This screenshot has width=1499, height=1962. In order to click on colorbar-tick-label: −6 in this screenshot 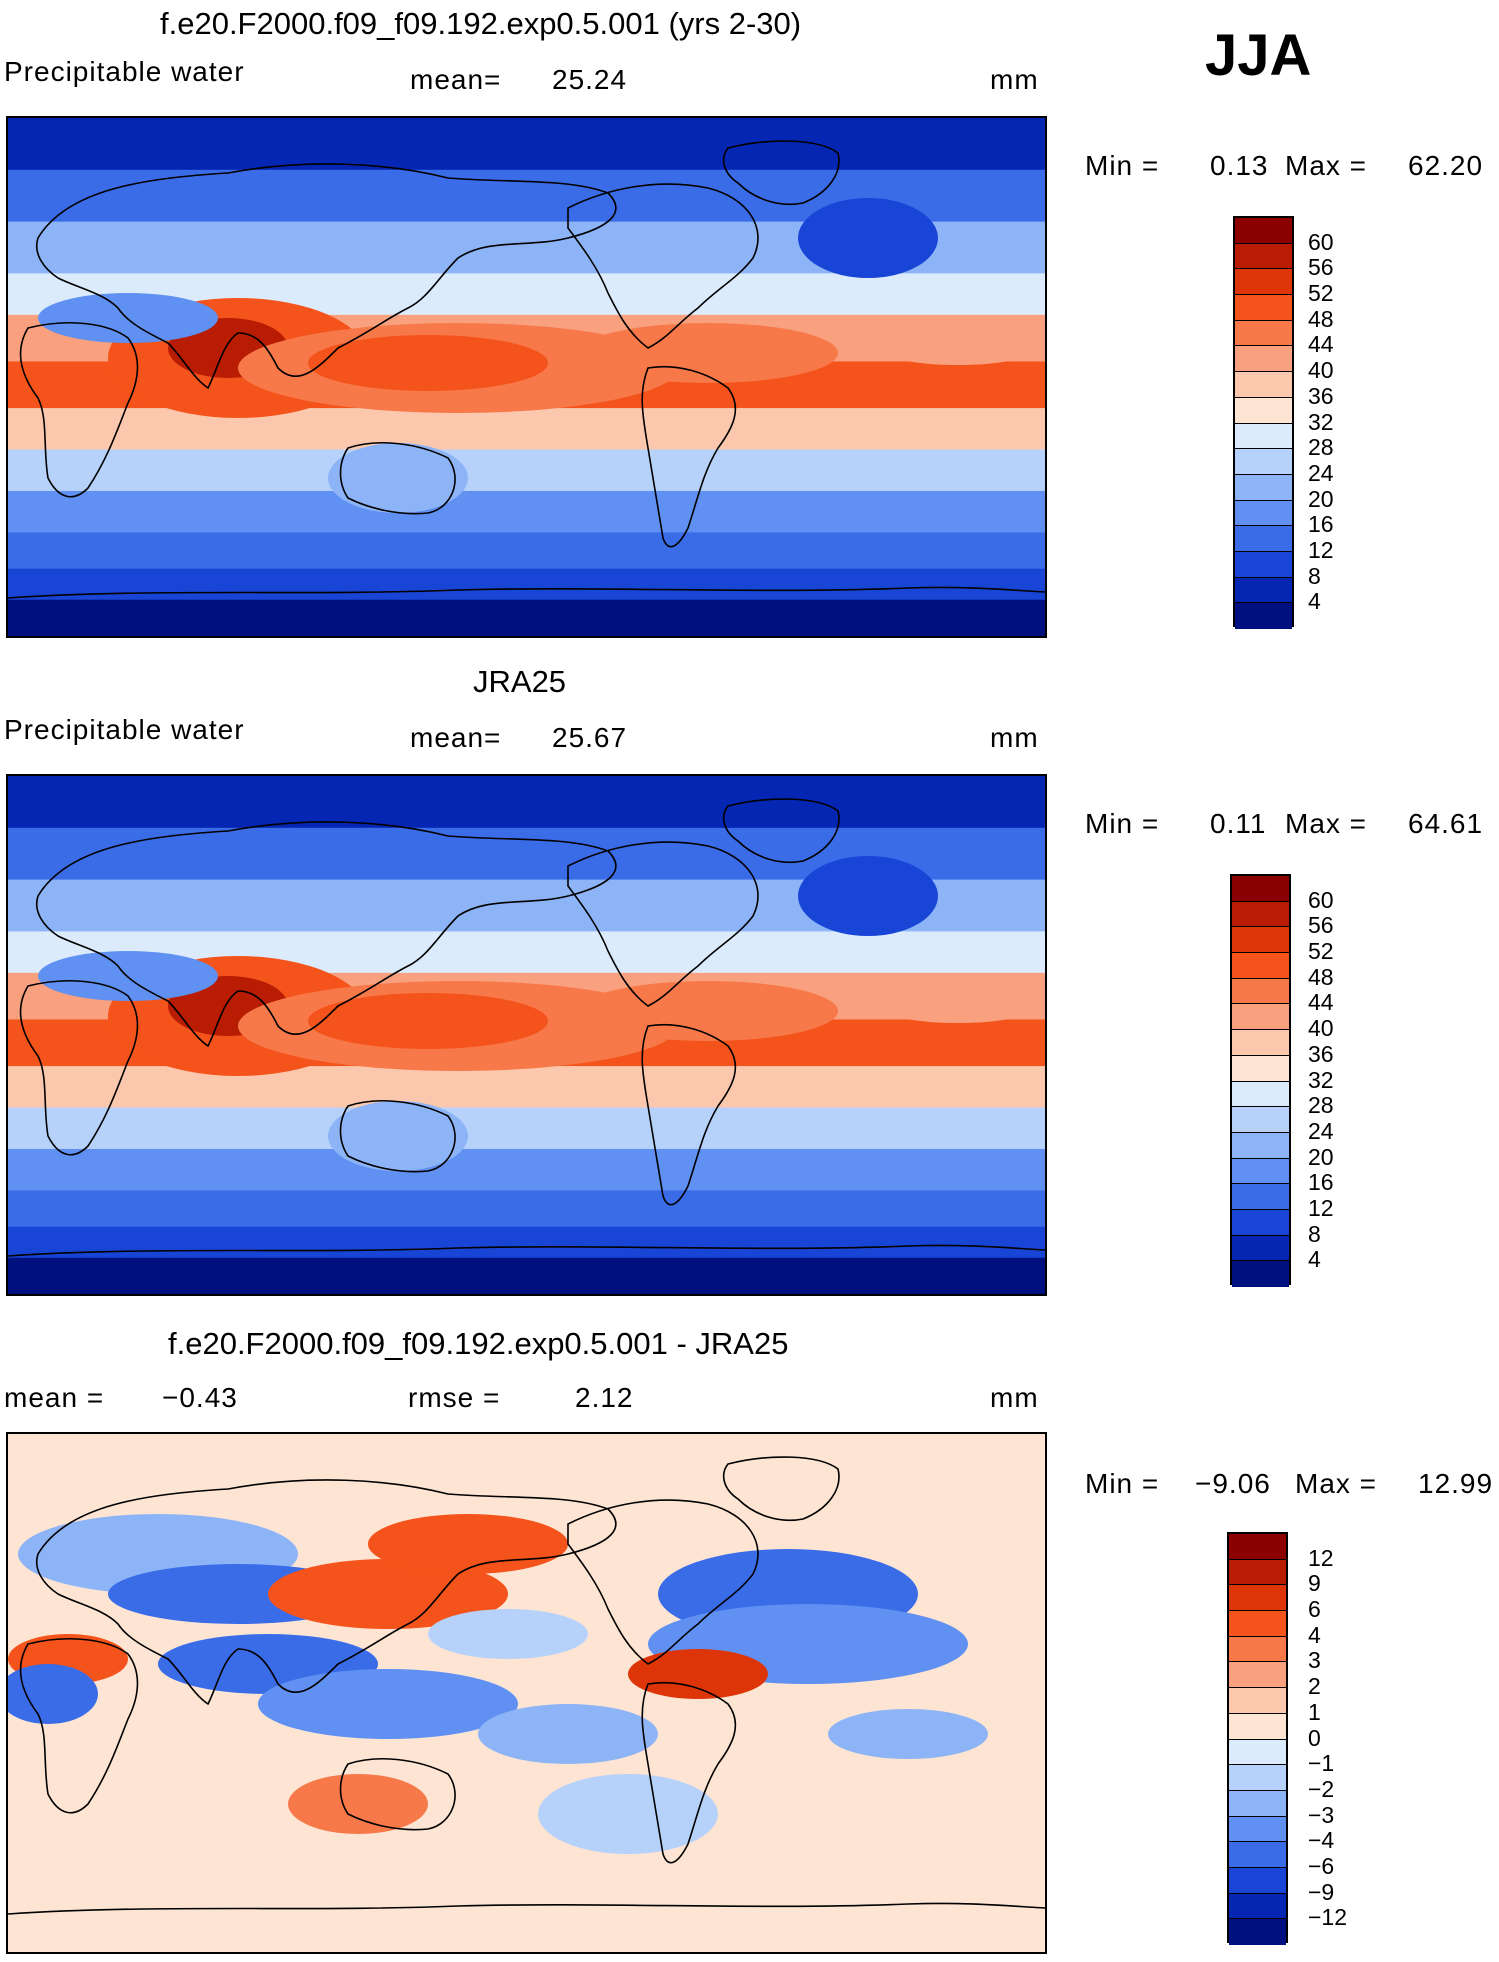, I will do `click(1321, 1865)`.